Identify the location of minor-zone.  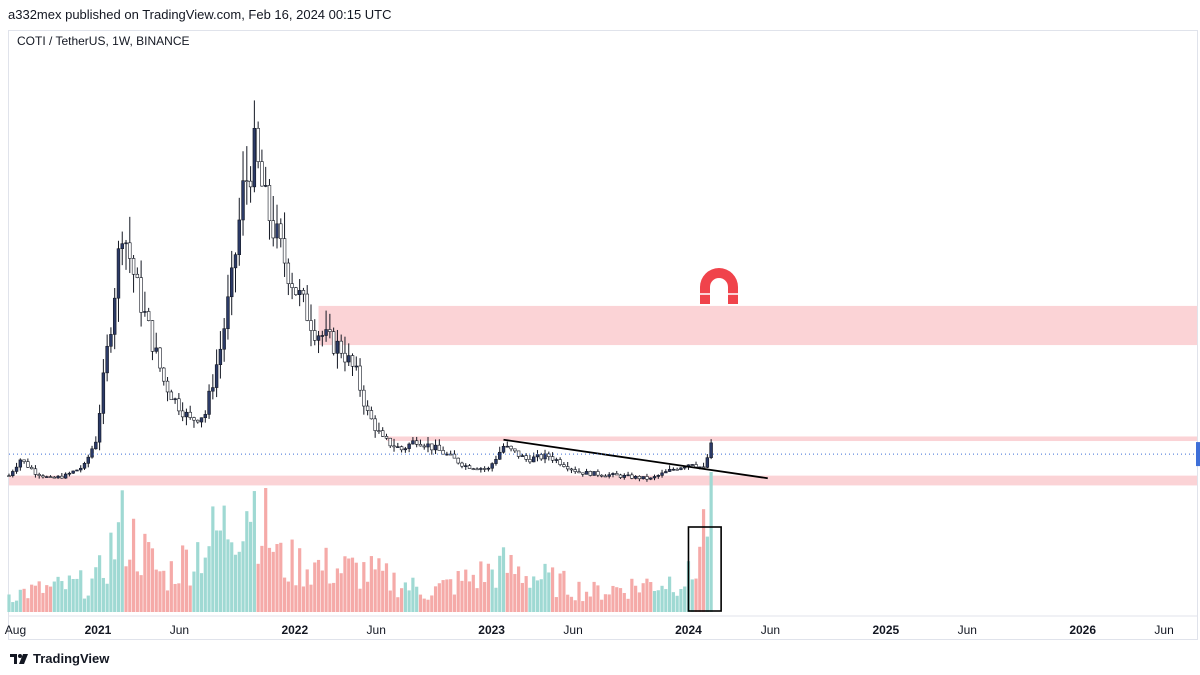
(792, 439).